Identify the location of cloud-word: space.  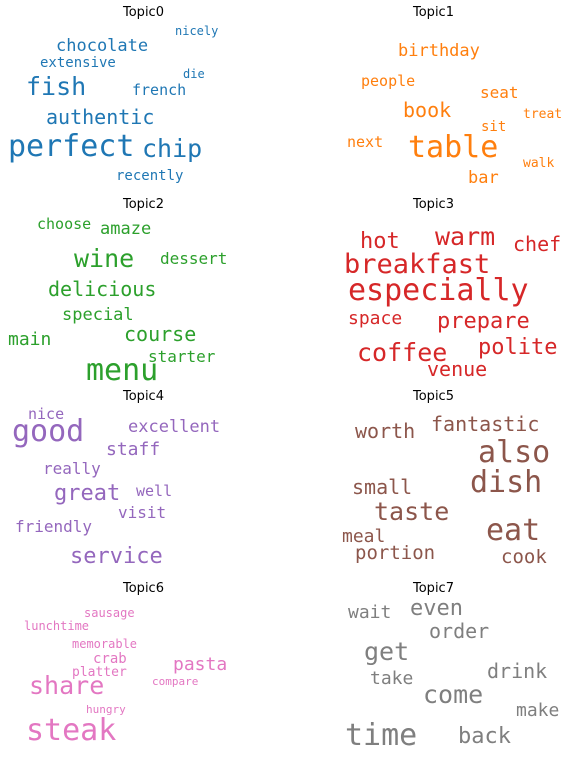
(375, 318).